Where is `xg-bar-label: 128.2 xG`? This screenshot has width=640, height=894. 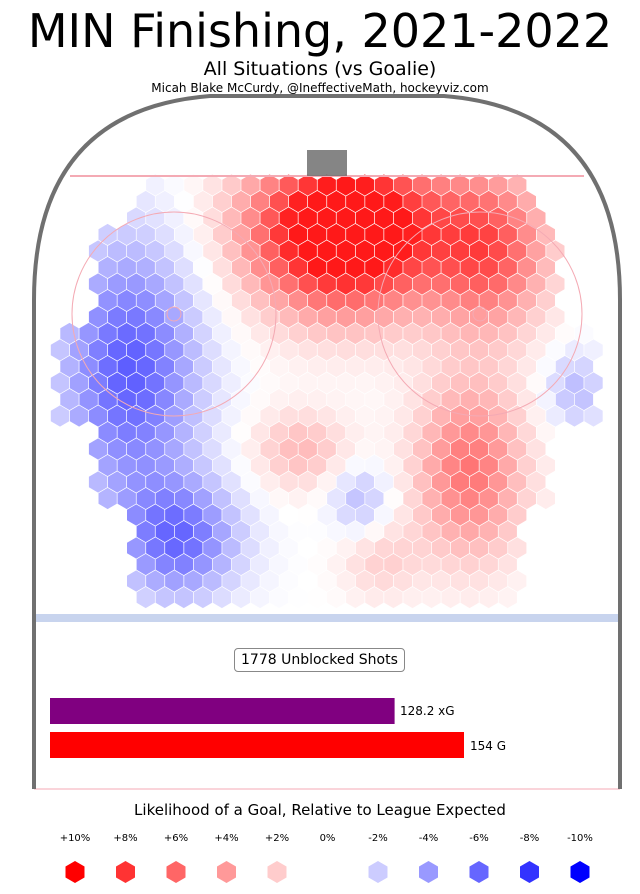 xg-bar-label: 128.2 xG is located at coordinates (427, 711).